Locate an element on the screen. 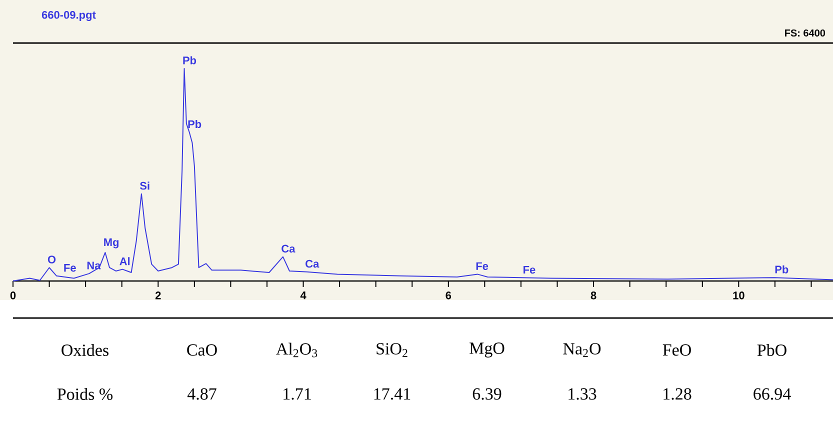 Image resolution: width=833 pixels, height=421 pixels. data-label: 66.94 is located at coordinates (772, 394).